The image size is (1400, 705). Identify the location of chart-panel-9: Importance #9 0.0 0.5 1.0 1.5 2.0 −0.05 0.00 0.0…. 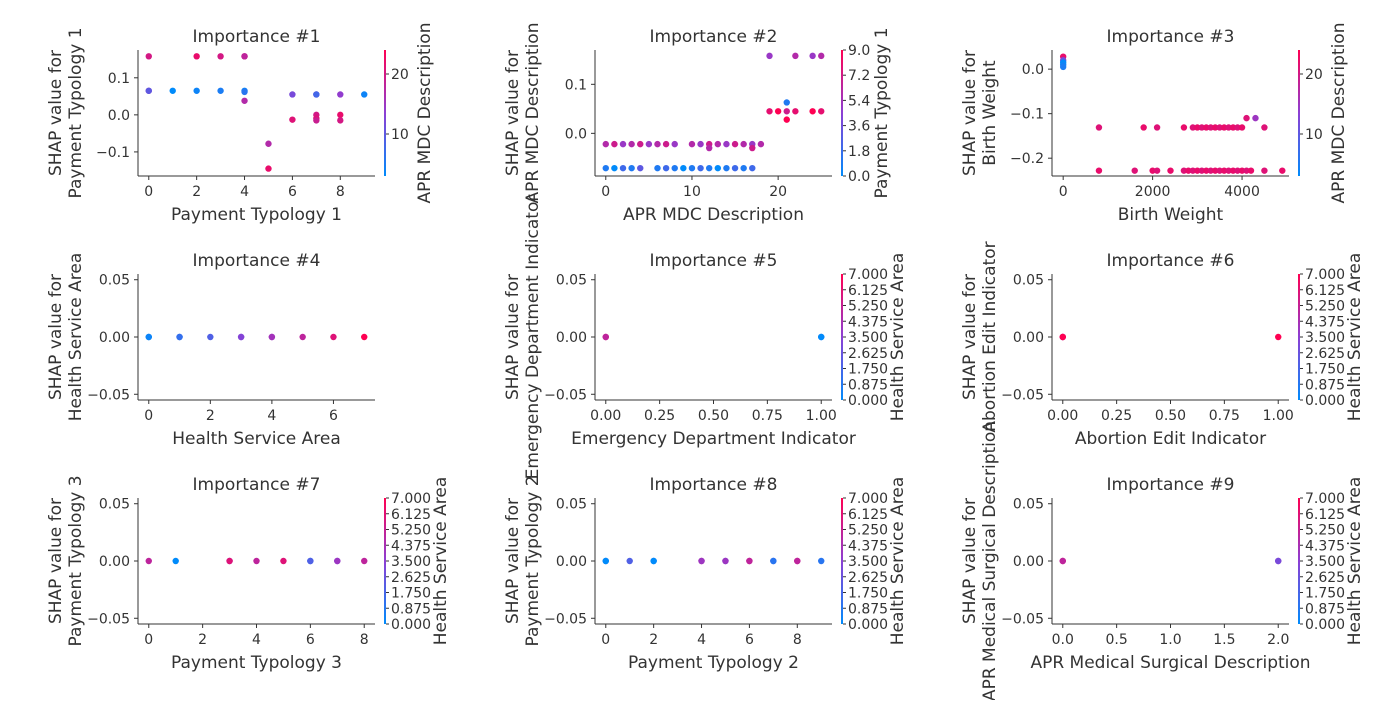
(1162, 561).